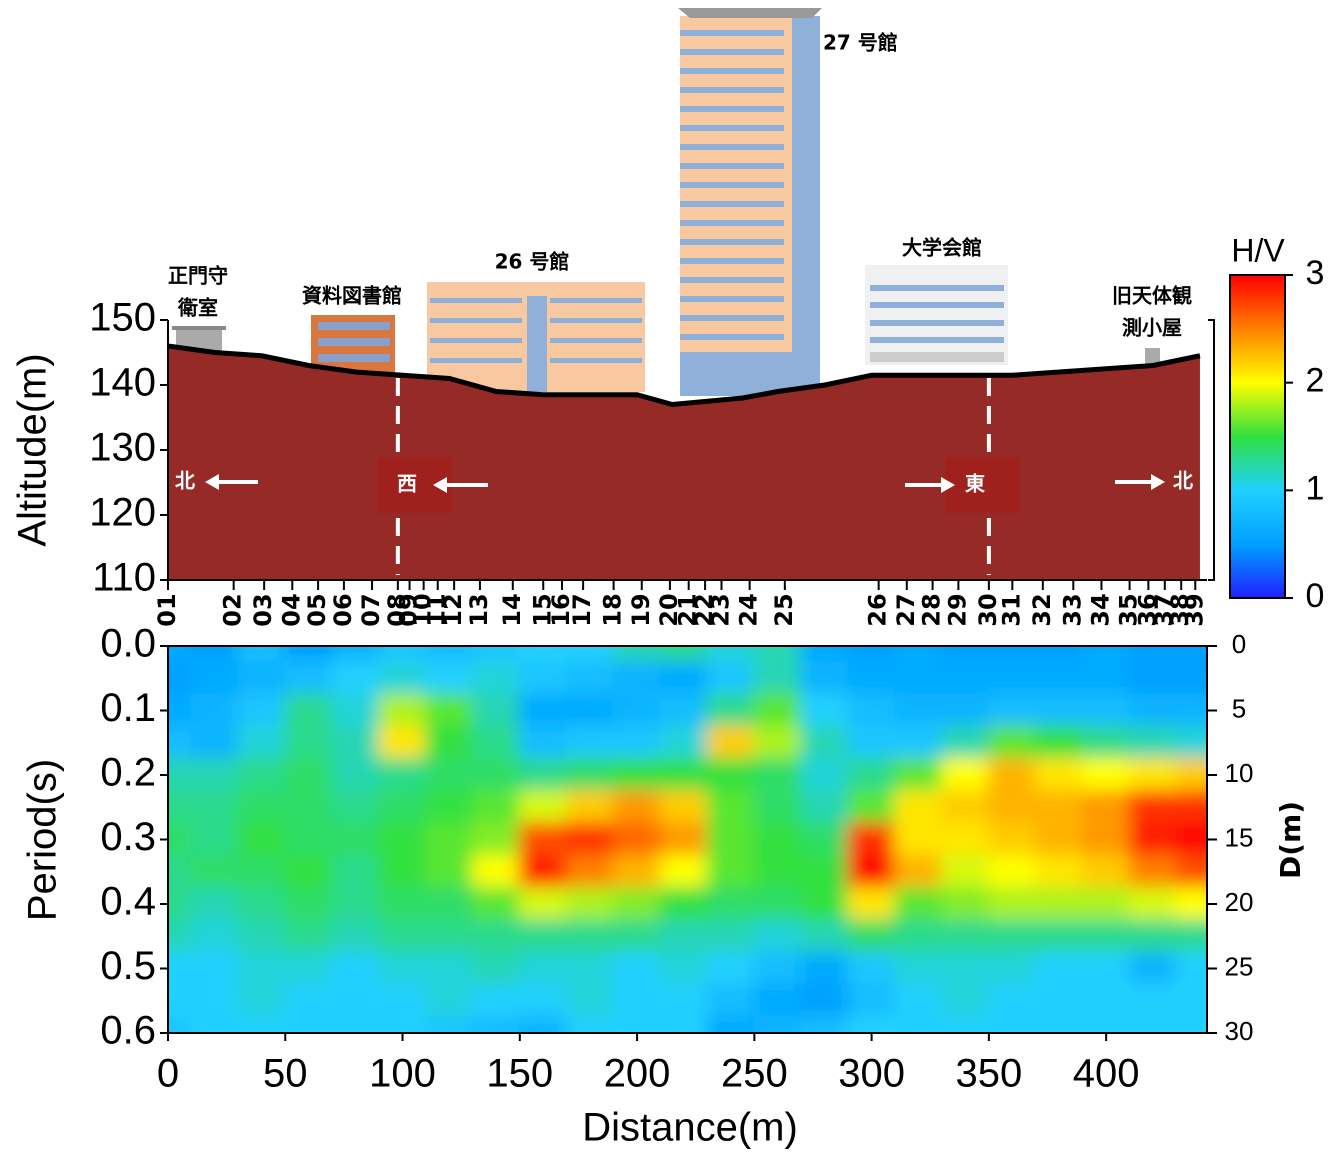  Describe the element at coordinates (1211, 450) in the screenshot. I see `right-bracket` at that location.